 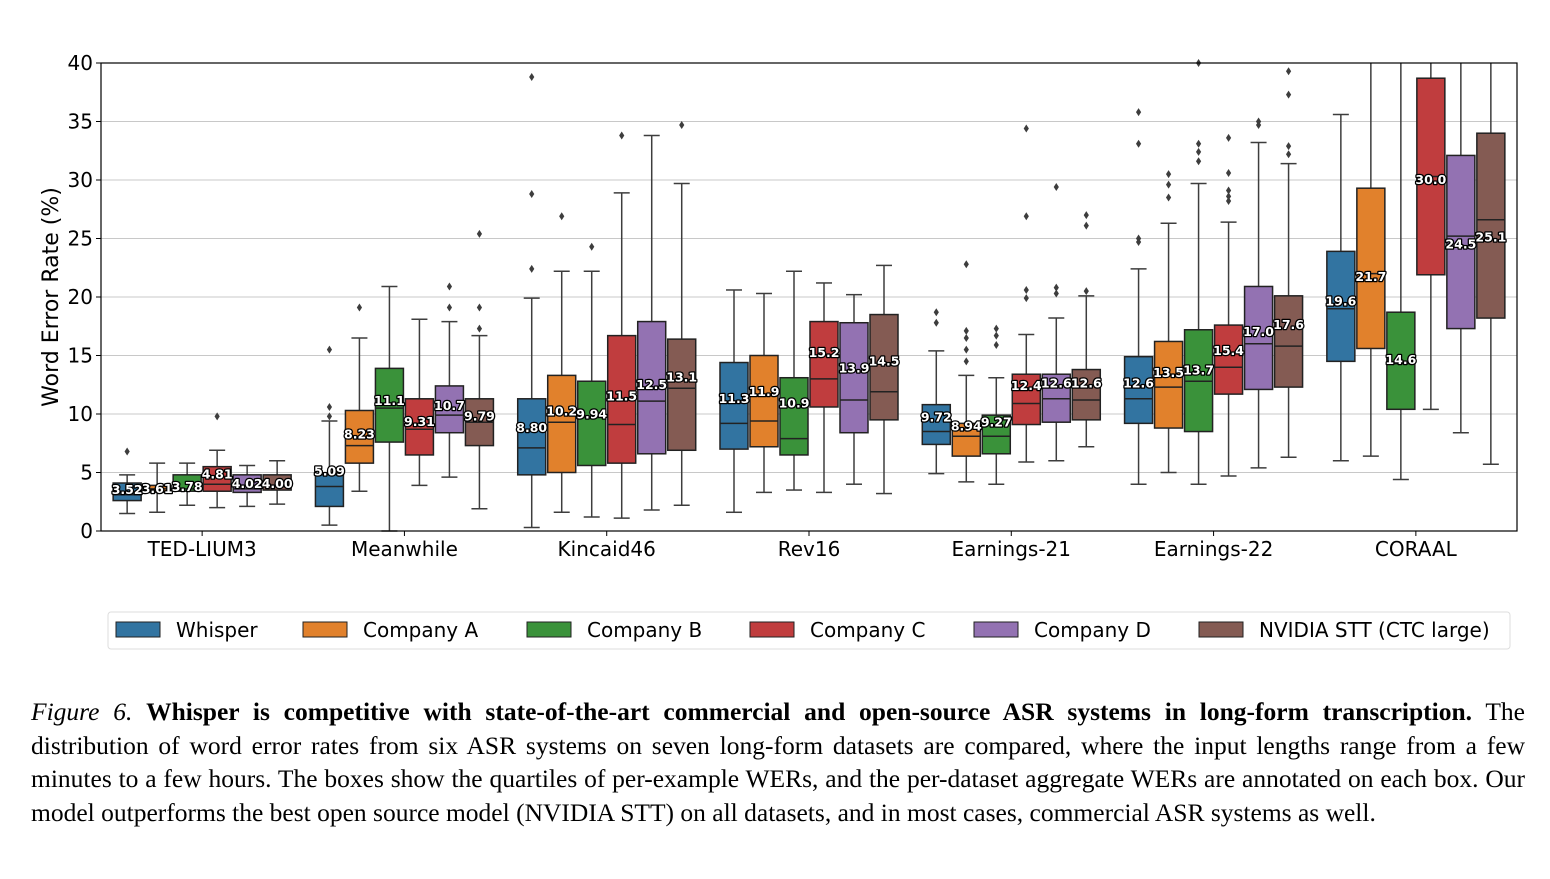 I want to click on x-tick-label: TED-LIUM3, so click(x=202, y=549).